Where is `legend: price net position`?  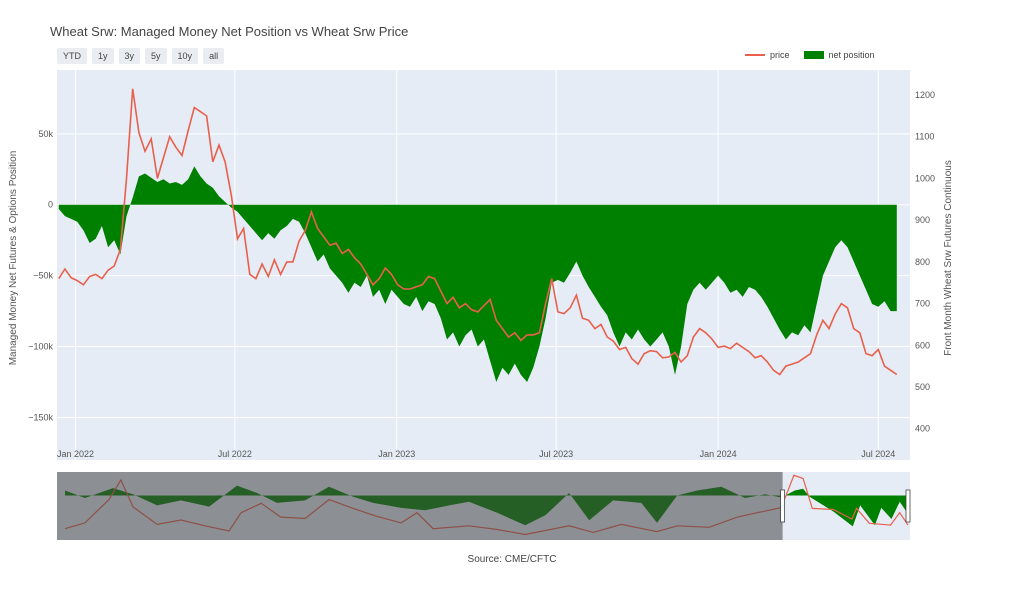 legend: price net position is located at coordinates (810, 55).